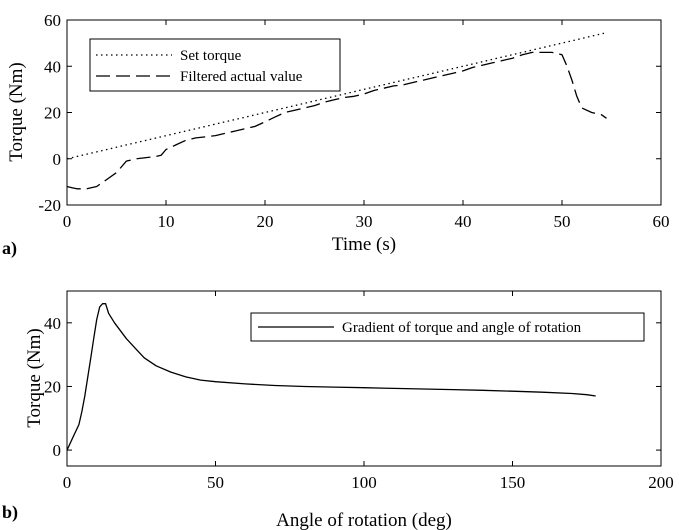 The width and height of the screenshot is (679, 530). Describe the element at coordinates (661, 482) in the screenshot. I see `x-tick-label: 200` at that location.